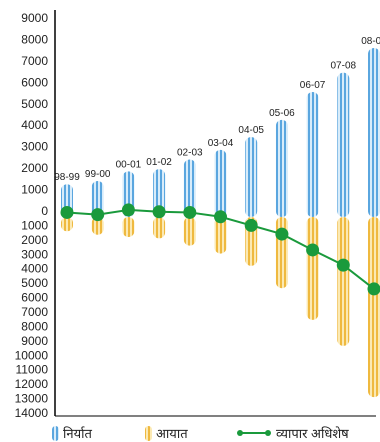 Image resolution: width=380 pixels, height=442 pixels. What do you see at coordinates (370, 41) in the screenshot?
I see `category-label: 08-09` at bounding box center [370, 41].